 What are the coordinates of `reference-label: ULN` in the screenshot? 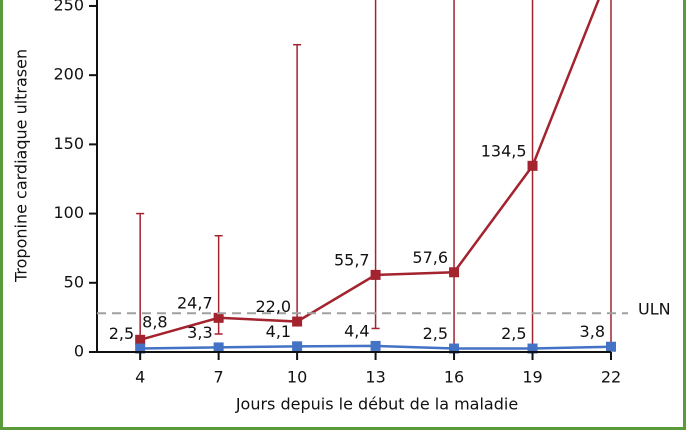 It's located at (654, 309).